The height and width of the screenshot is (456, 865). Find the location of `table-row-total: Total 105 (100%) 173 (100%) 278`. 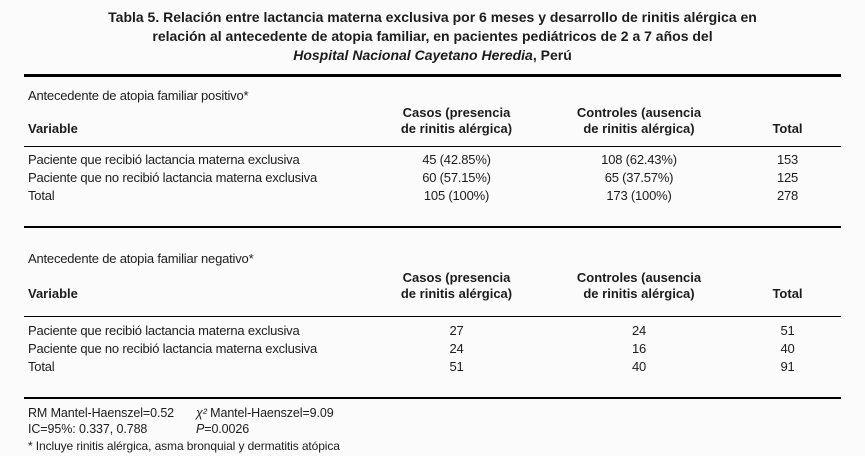

table-row-total: Total 105 (100%) 173 (100%) 278 is located at coordinates (432, 196).